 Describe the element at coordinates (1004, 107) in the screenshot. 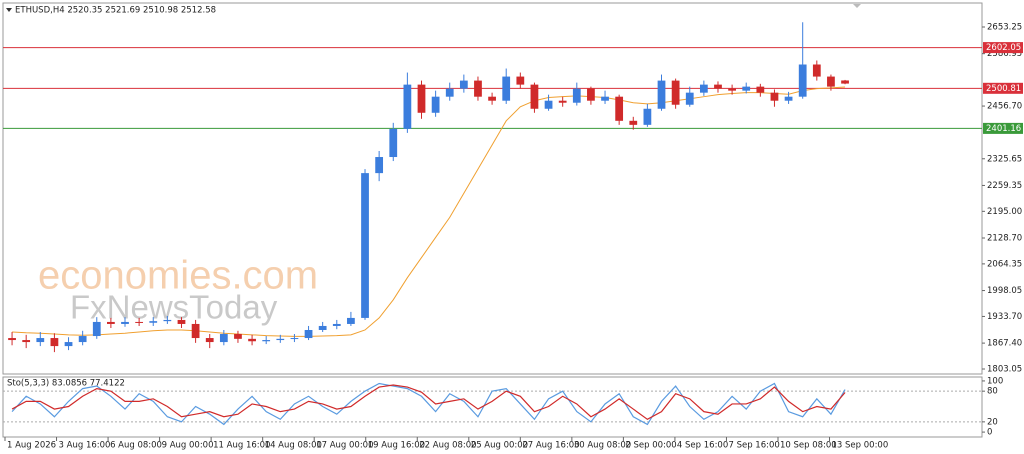

I see `y-tick-label: 2456.70` at that location.